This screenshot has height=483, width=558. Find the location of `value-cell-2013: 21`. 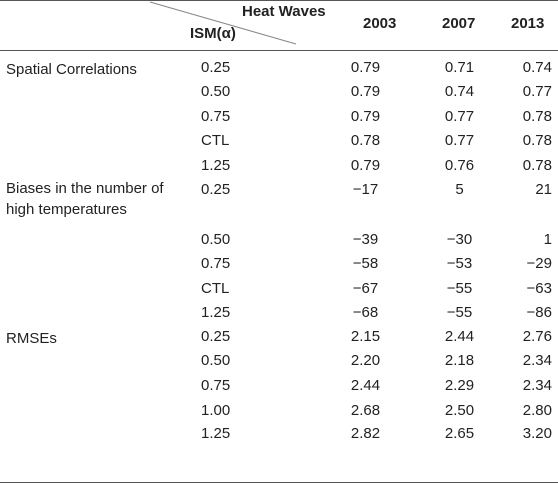

value-cell-2013: 21 is located at coordinates (543, 189).